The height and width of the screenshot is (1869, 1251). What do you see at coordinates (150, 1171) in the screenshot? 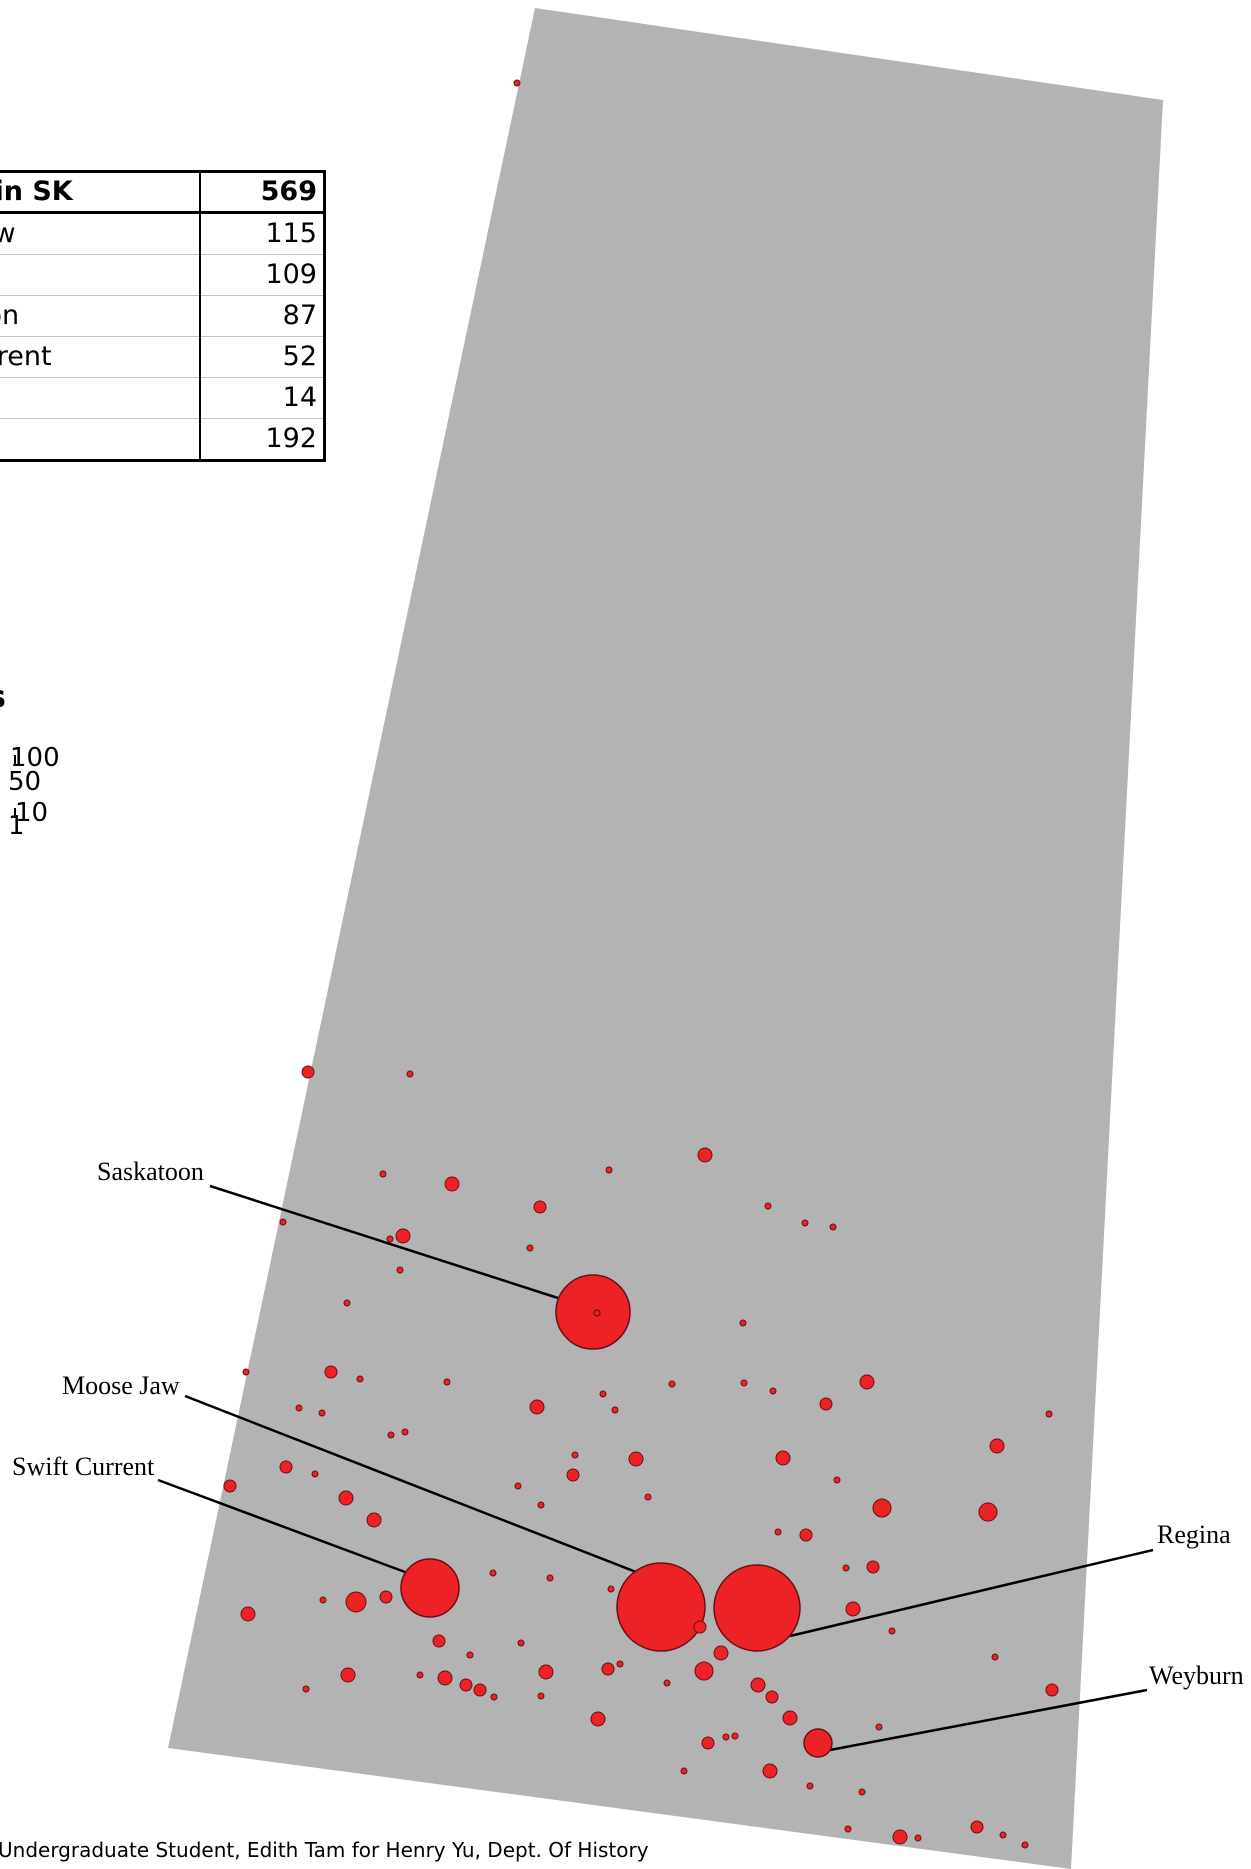
I see `saskatoon-label: Saskatoon` at bounding box center [150, 1171].